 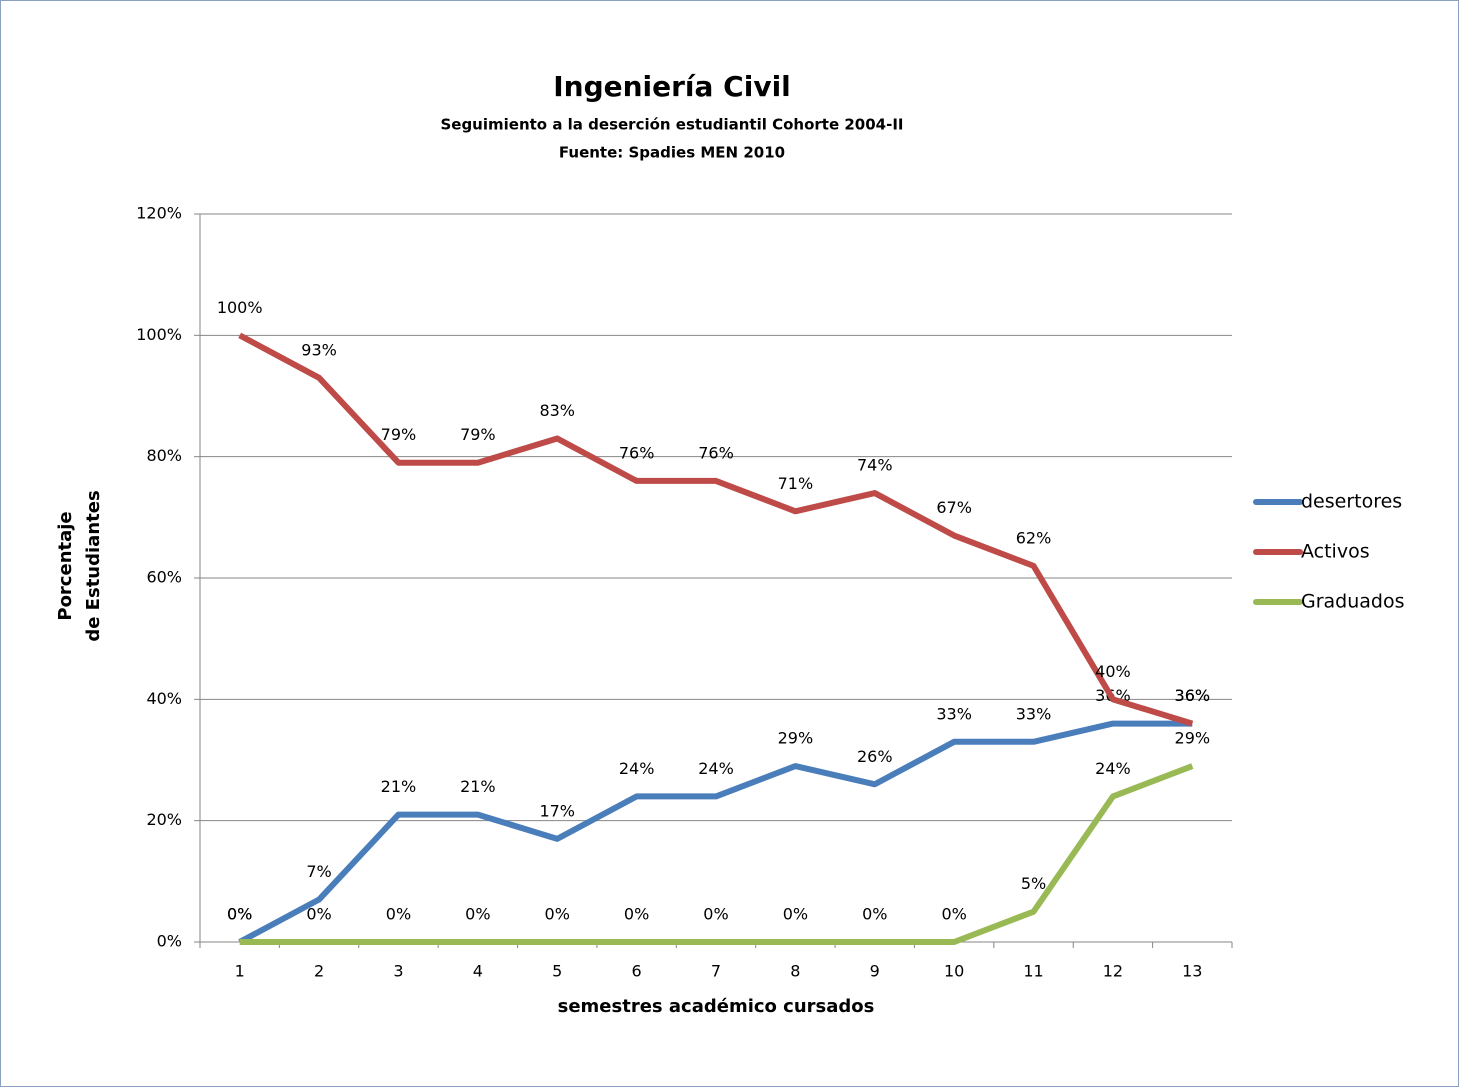 What do you see at coordinates (1351, 502) in the screenshot?
I see `legend-label: desertores` at bounding box center [1351, 502].